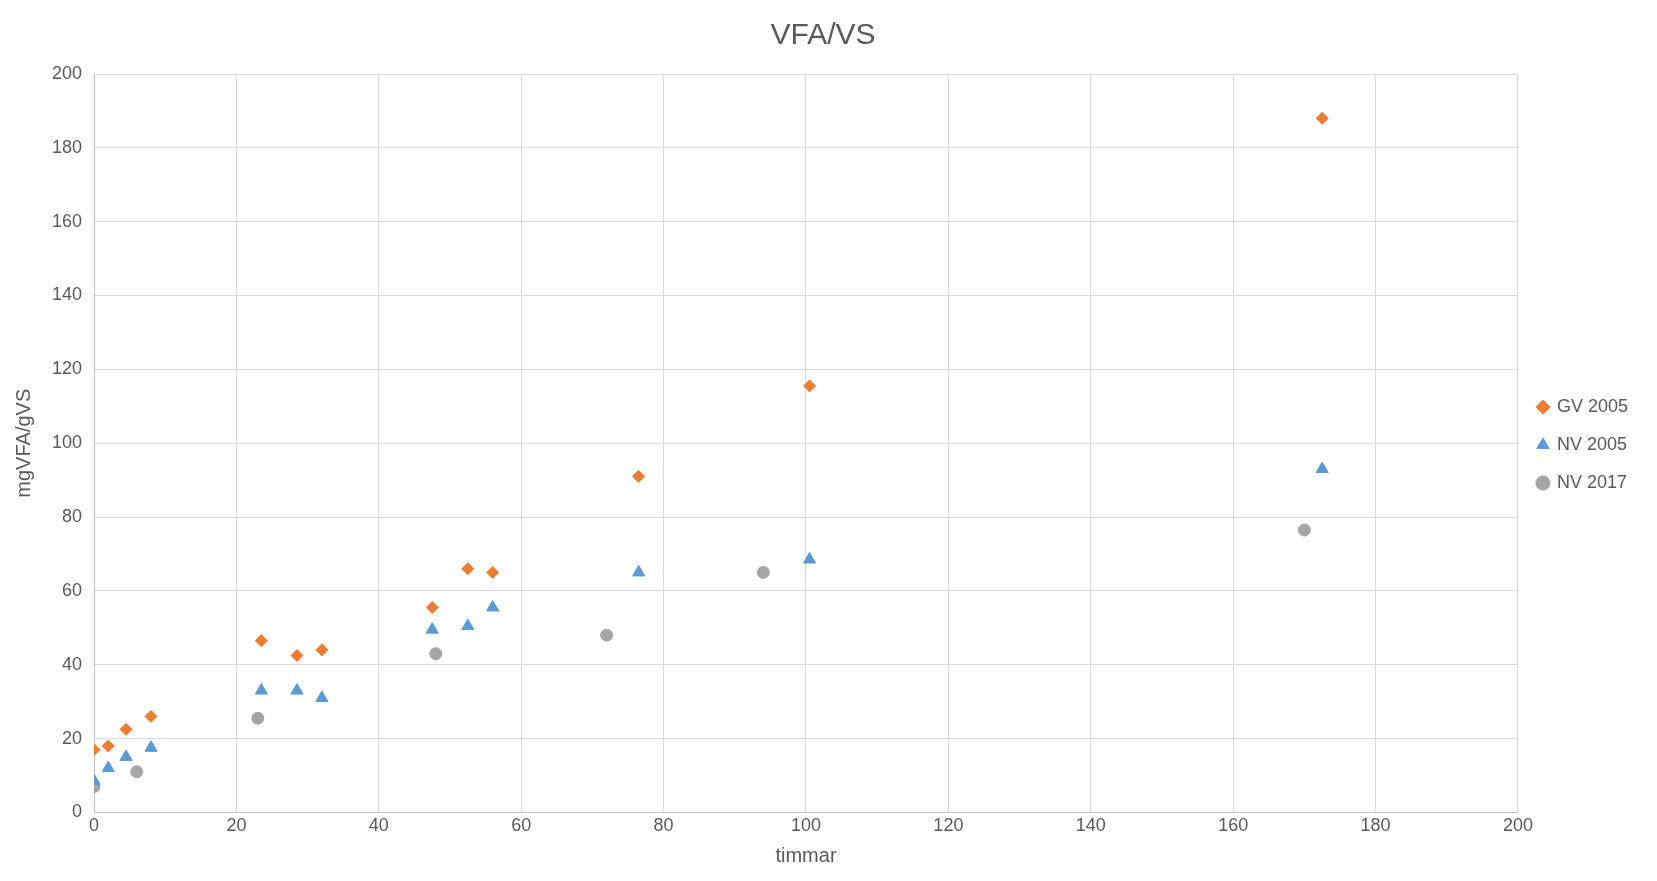 Image resolution: width=1657 pixels, height=881 pixels. What do you see at coordinates (521, 825) in the screenshot?
I see `x-tick-label: 60` at bounding box center [521, 825].